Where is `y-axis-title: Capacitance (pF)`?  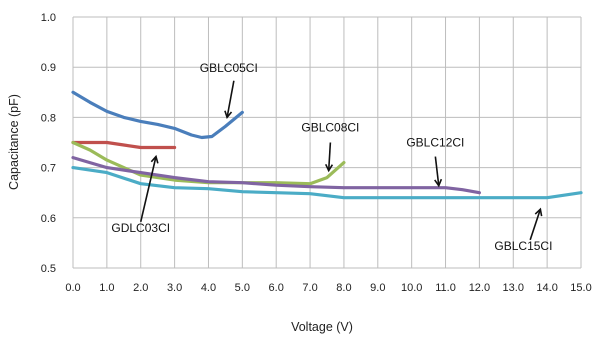 y-axis-title: Capacitance (pF) is located at coordinates (14, 142).